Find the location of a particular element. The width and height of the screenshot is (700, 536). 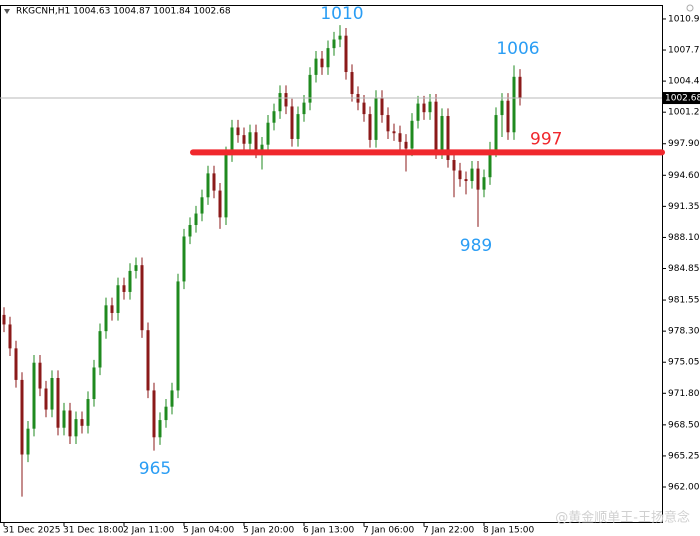

x-tick-label: 5 Jan 04:00 is located at coordinates (209, 531).